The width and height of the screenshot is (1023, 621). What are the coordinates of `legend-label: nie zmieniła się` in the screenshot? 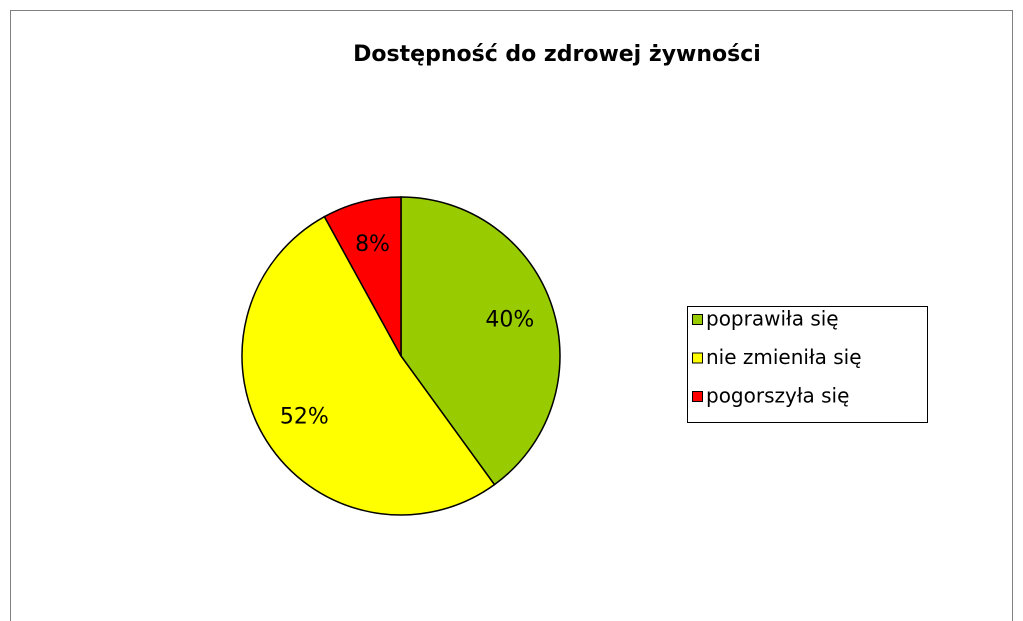 It's located at (784, 357).